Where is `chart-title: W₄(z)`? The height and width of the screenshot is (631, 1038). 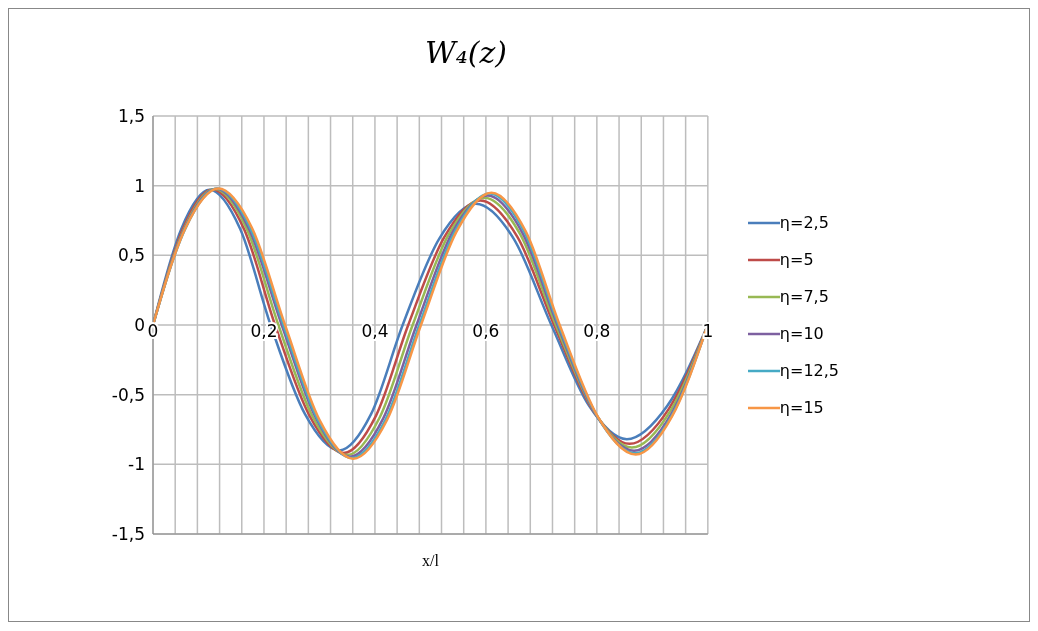
chart-title: W₄(z) is located at coordinates (466, 52).